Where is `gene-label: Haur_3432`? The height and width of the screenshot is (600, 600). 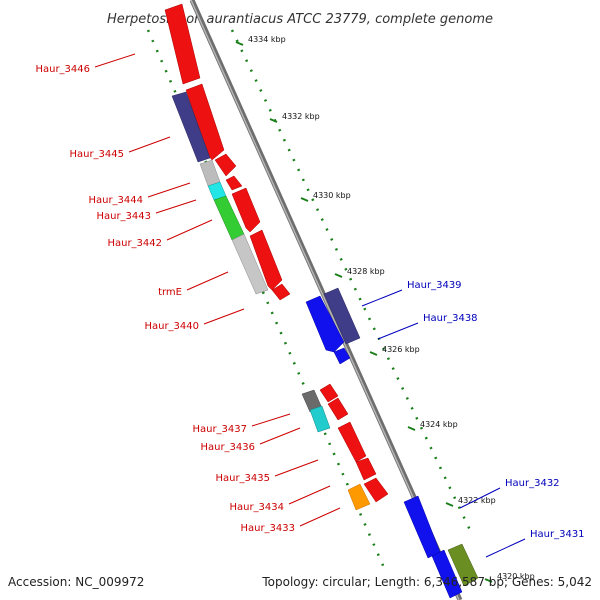 gene-label: Haur_3432 is located at coordinates (532, 483).